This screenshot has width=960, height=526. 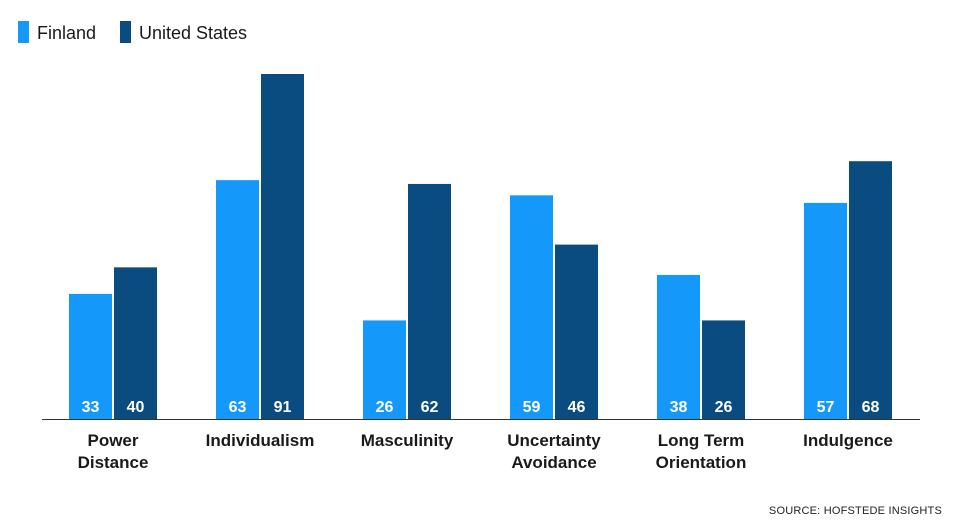 I want to click on legend-label-finland: Finland, so click(x=66, y=33).